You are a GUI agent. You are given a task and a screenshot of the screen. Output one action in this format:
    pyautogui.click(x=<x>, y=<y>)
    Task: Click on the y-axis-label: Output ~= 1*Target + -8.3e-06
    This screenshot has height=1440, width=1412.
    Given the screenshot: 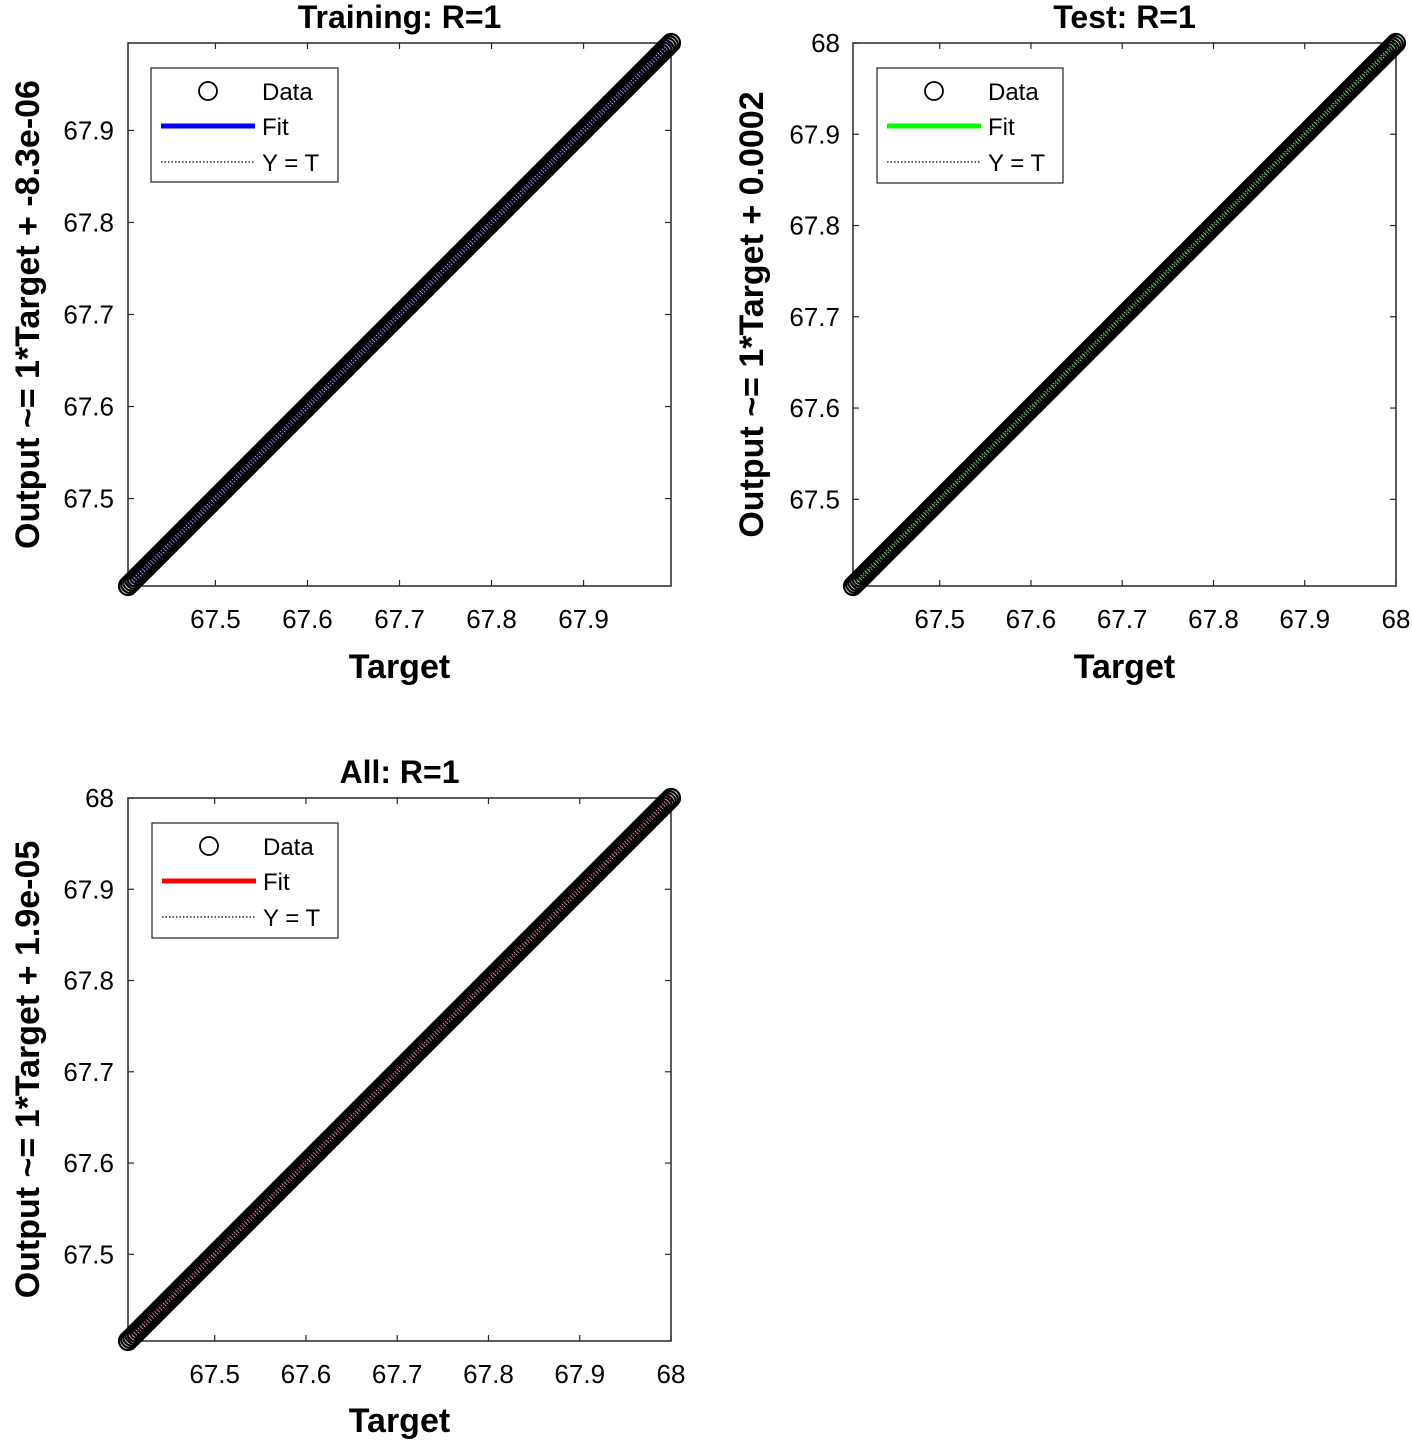 What is the action you would take?
    pyautogui.click(x=28, y=314)
    